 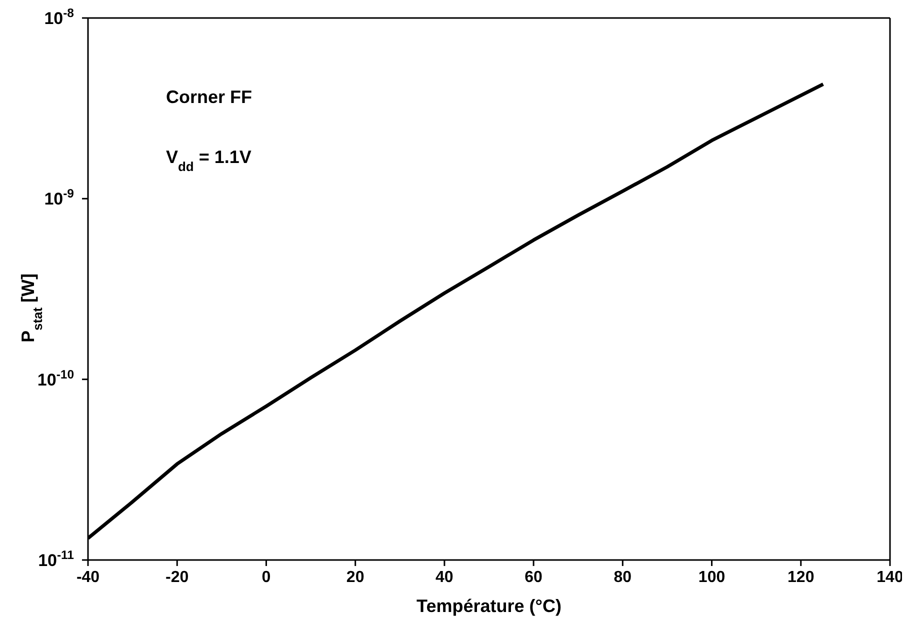 What do you see at coordinates (209, 160) in the screenshot?
I see `annotation: V$_{dd}$ = 1.1V` at bounding box center [209, 160].